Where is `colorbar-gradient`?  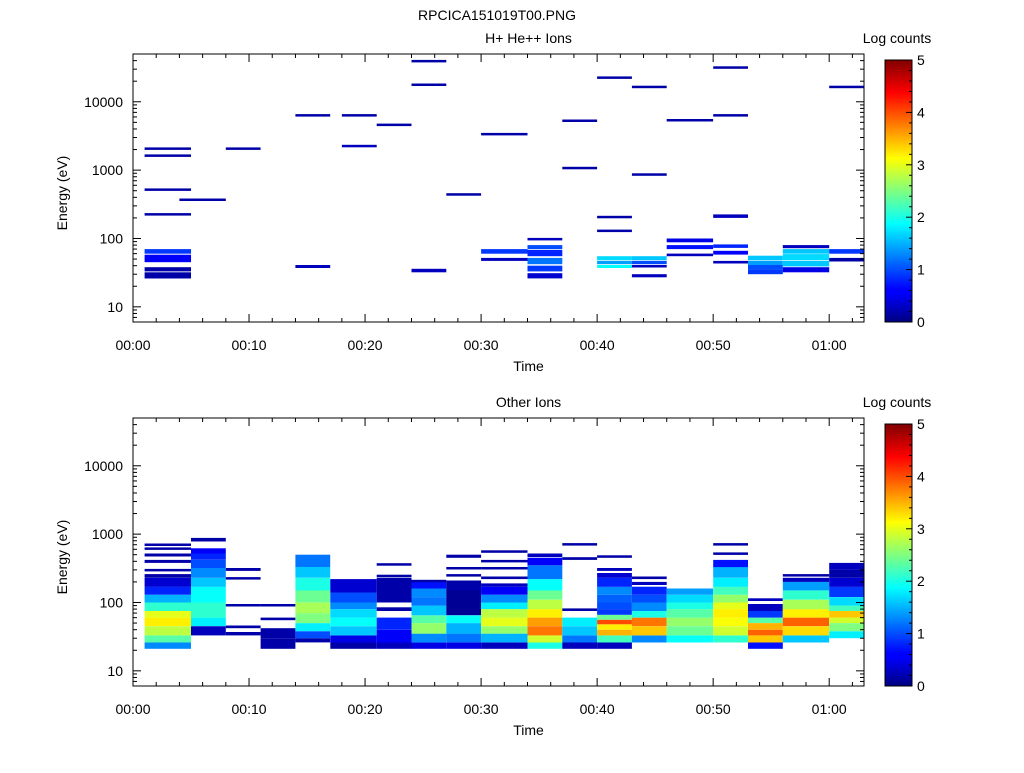 colorbar-gradient is located at coordinates (898, 191).